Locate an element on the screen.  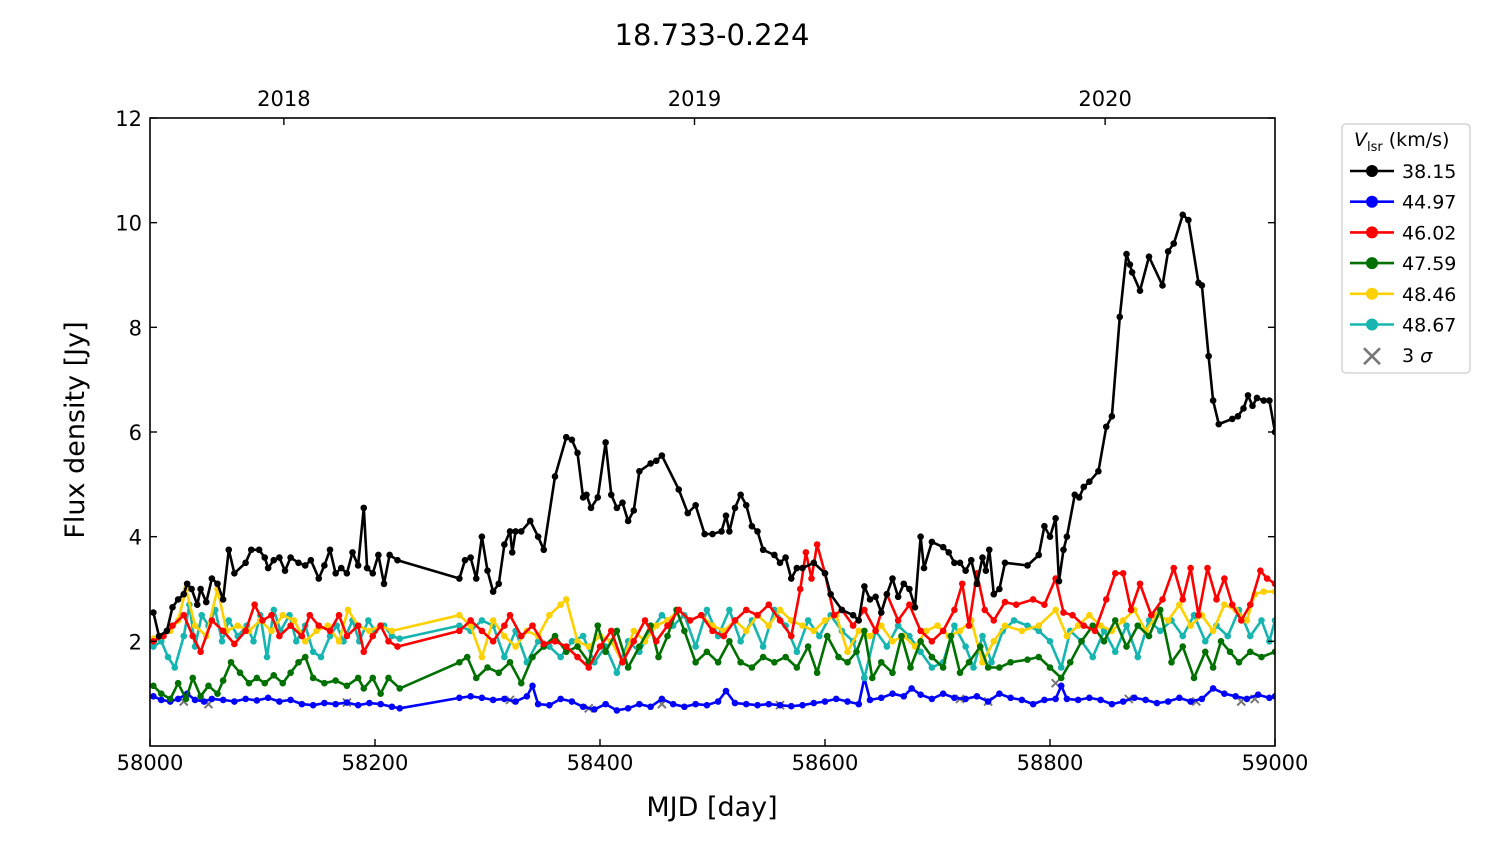
x-tick-label: 59000 is located at coordinates (1275, 763).